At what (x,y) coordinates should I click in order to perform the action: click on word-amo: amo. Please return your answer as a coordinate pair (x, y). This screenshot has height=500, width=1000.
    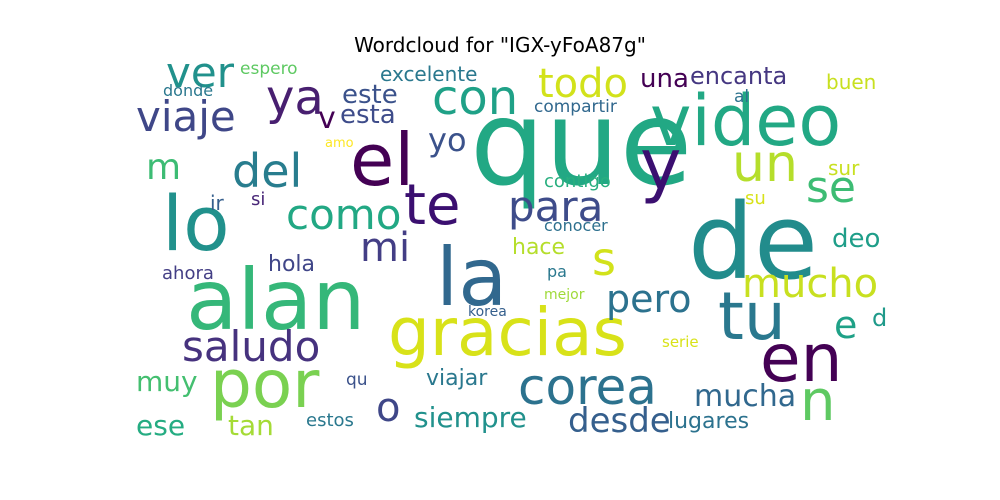
    Looking at the image, I should click on (339, 143).